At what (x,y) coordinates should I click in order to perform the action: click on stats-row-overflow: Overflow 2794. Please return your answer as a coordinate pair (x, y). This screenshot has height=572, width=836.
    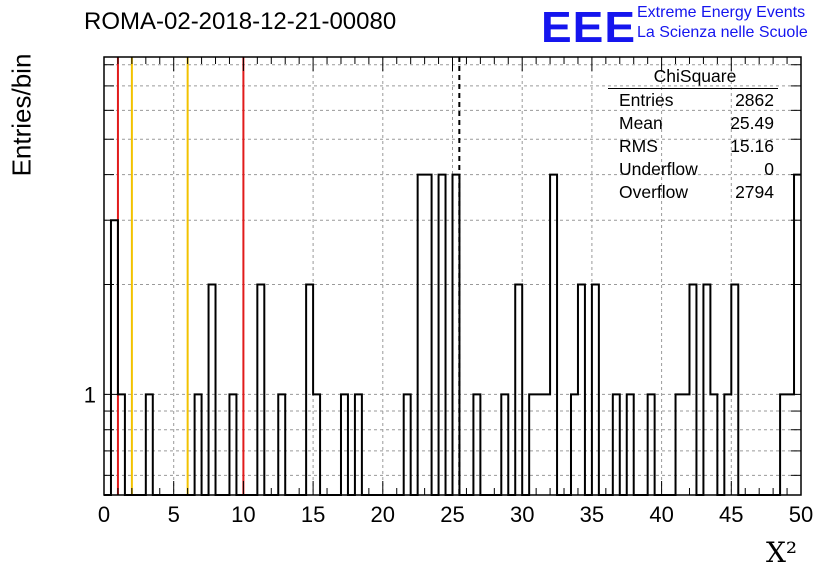
    Looking at the image, I should click on (693, 192).